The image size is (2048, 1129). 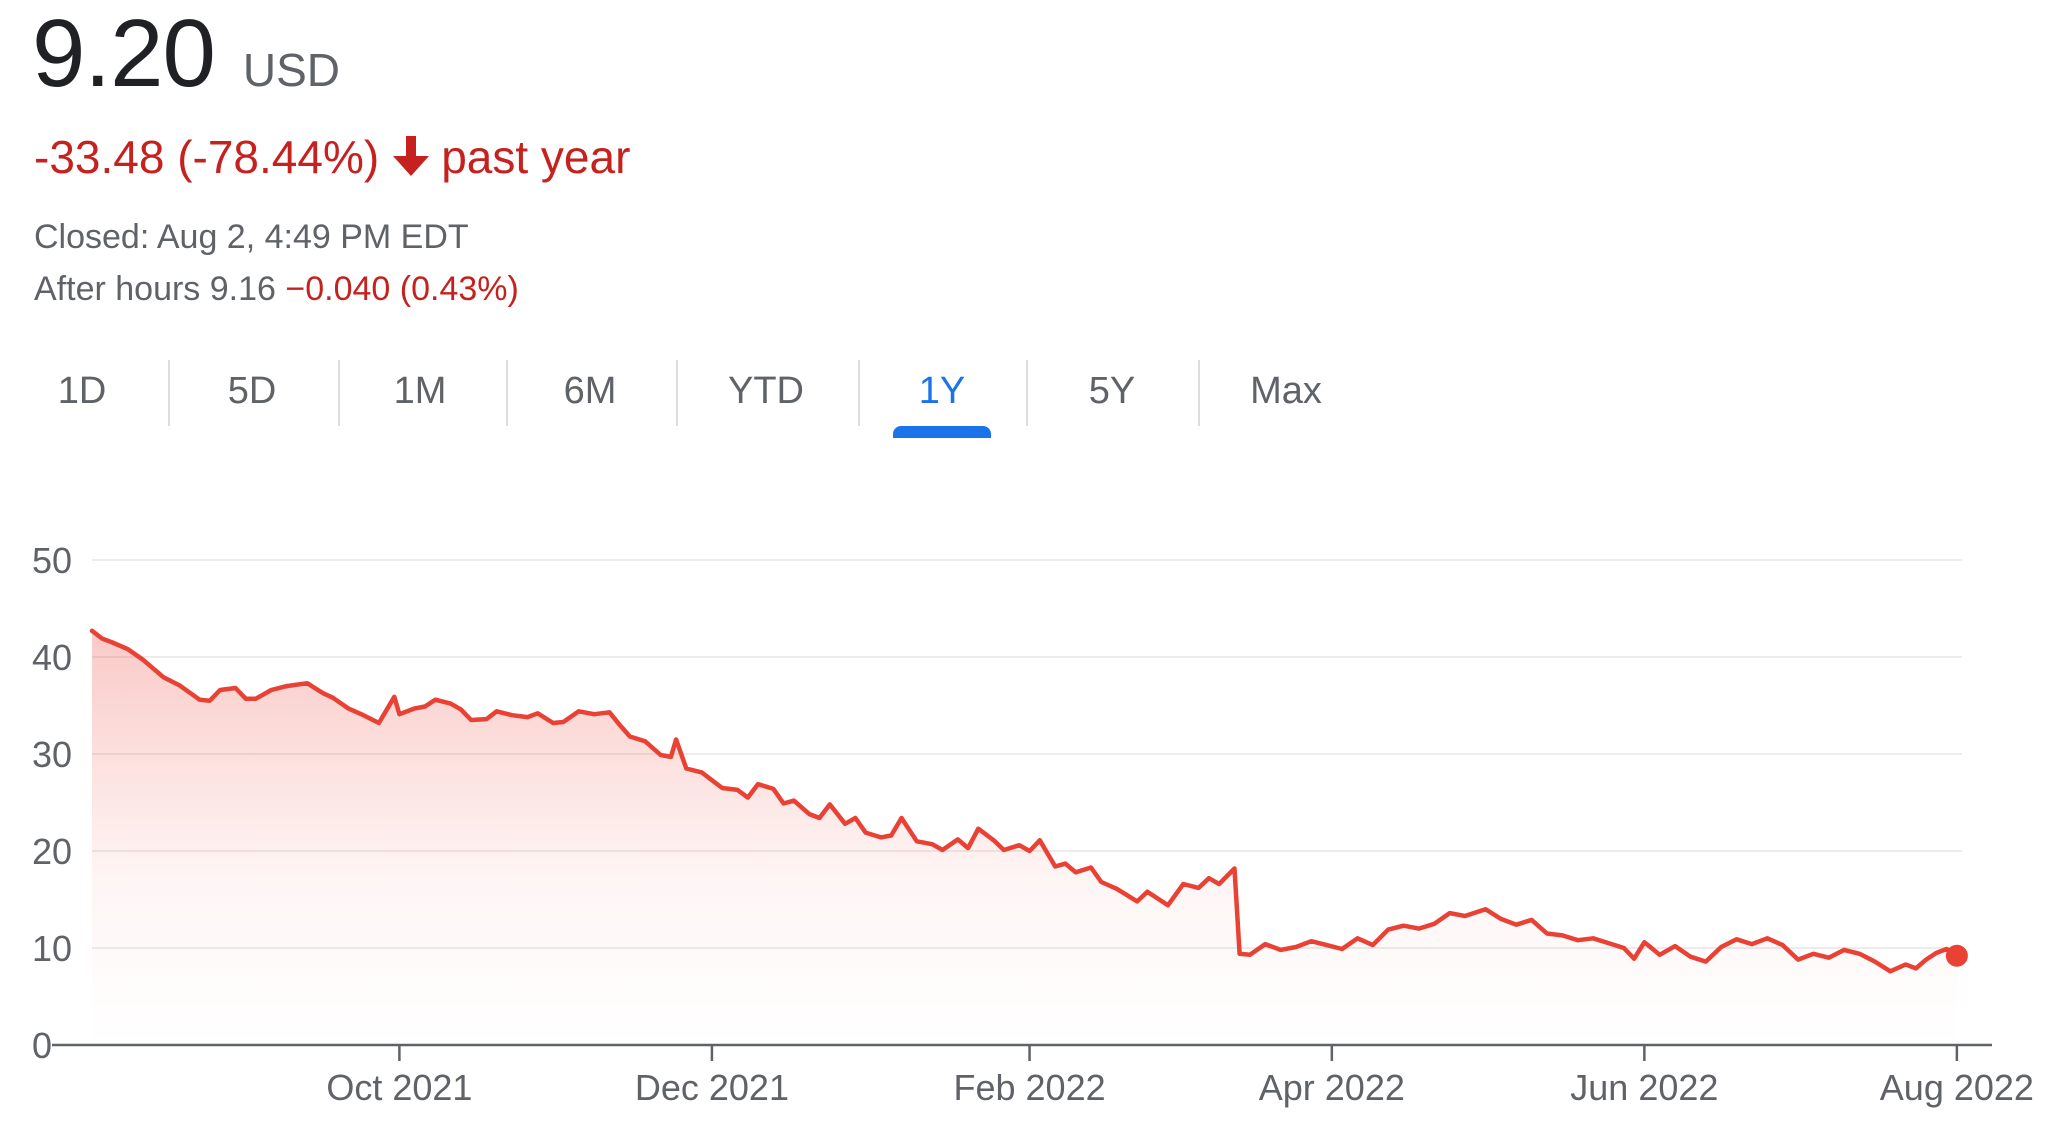 What do you see at coordinates (700, 397) in the screenshot?
I see `range-tabs: 1D 5D 1M 6M YTD 1Y 5Y Max` at bounding box center [700, 397].